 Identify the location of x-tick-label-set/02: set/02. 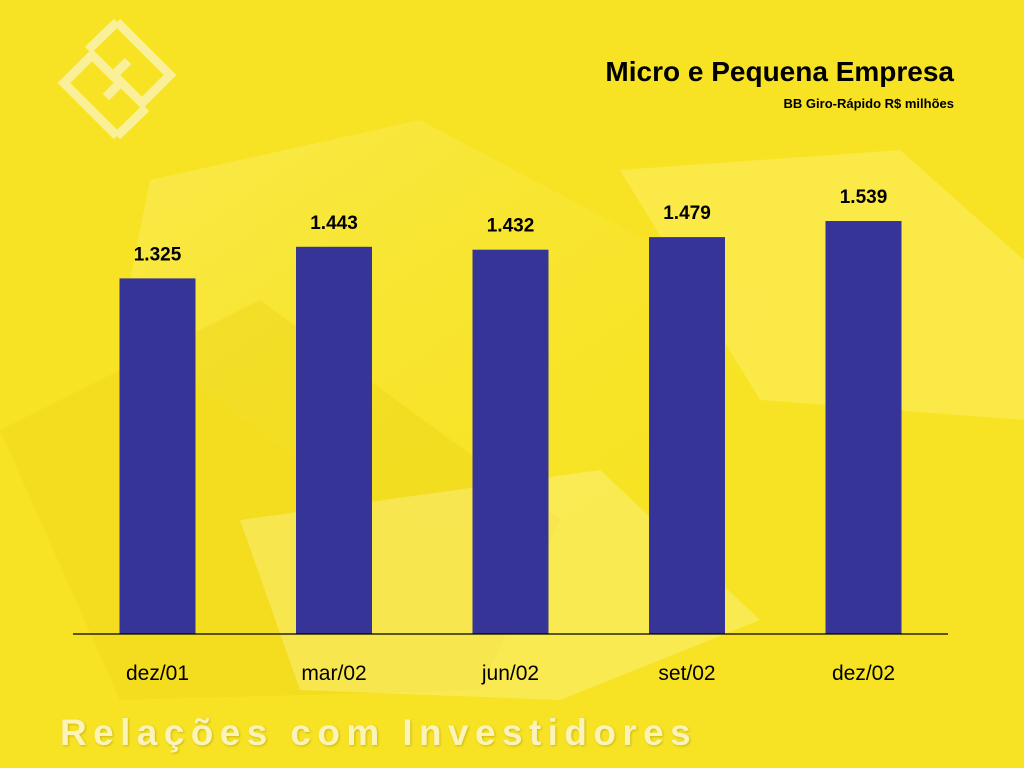
(686, 673).